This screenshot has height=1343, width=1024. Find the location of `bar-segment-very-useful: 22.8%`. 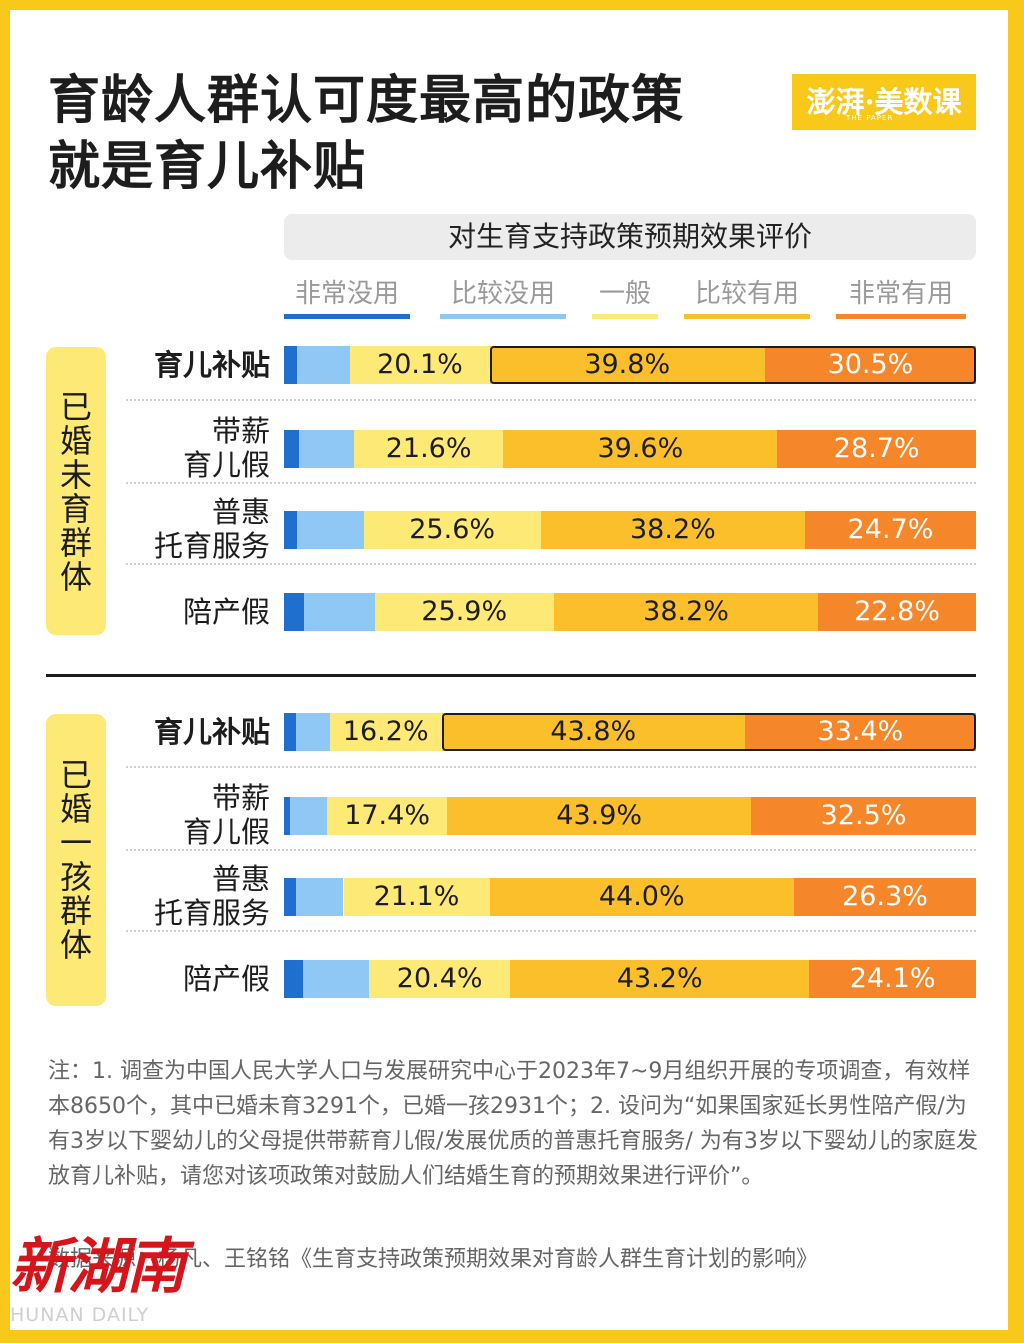

bar-segment-very-useful: 22.8% is located at coordinates (897, 612).